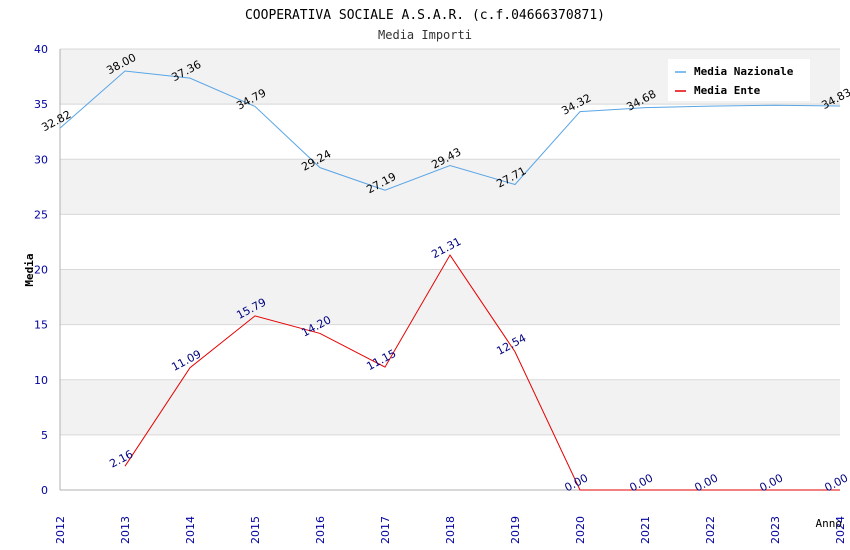 This screenshot has width=850, height=550. I want to click on x-tick-label: 2024, so click(840, 530).